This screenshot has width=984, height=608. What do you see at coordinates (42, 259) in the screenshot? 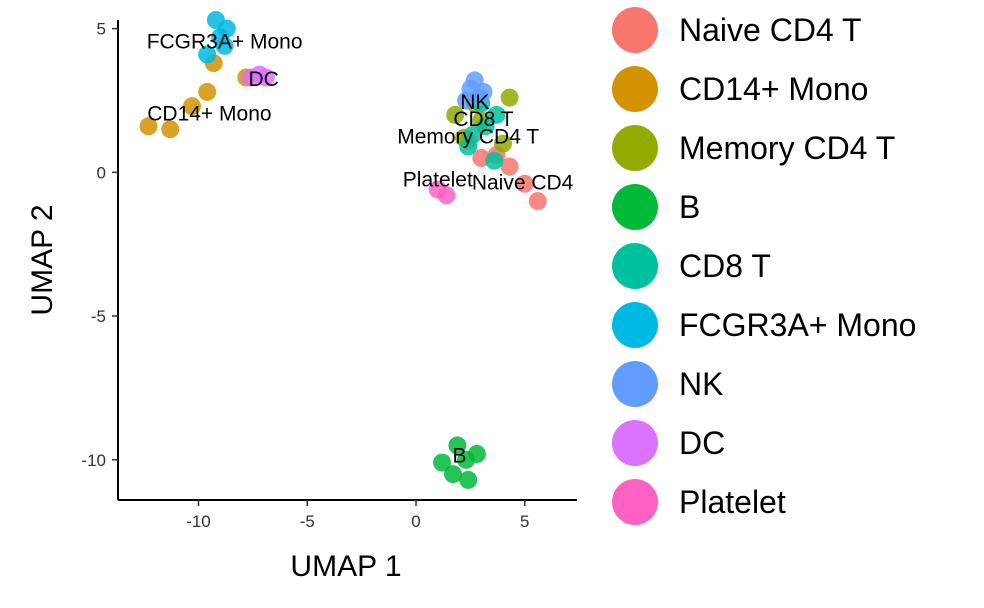
I see `y-axis-title: UMAP 2` at bounding box center [42, 259].